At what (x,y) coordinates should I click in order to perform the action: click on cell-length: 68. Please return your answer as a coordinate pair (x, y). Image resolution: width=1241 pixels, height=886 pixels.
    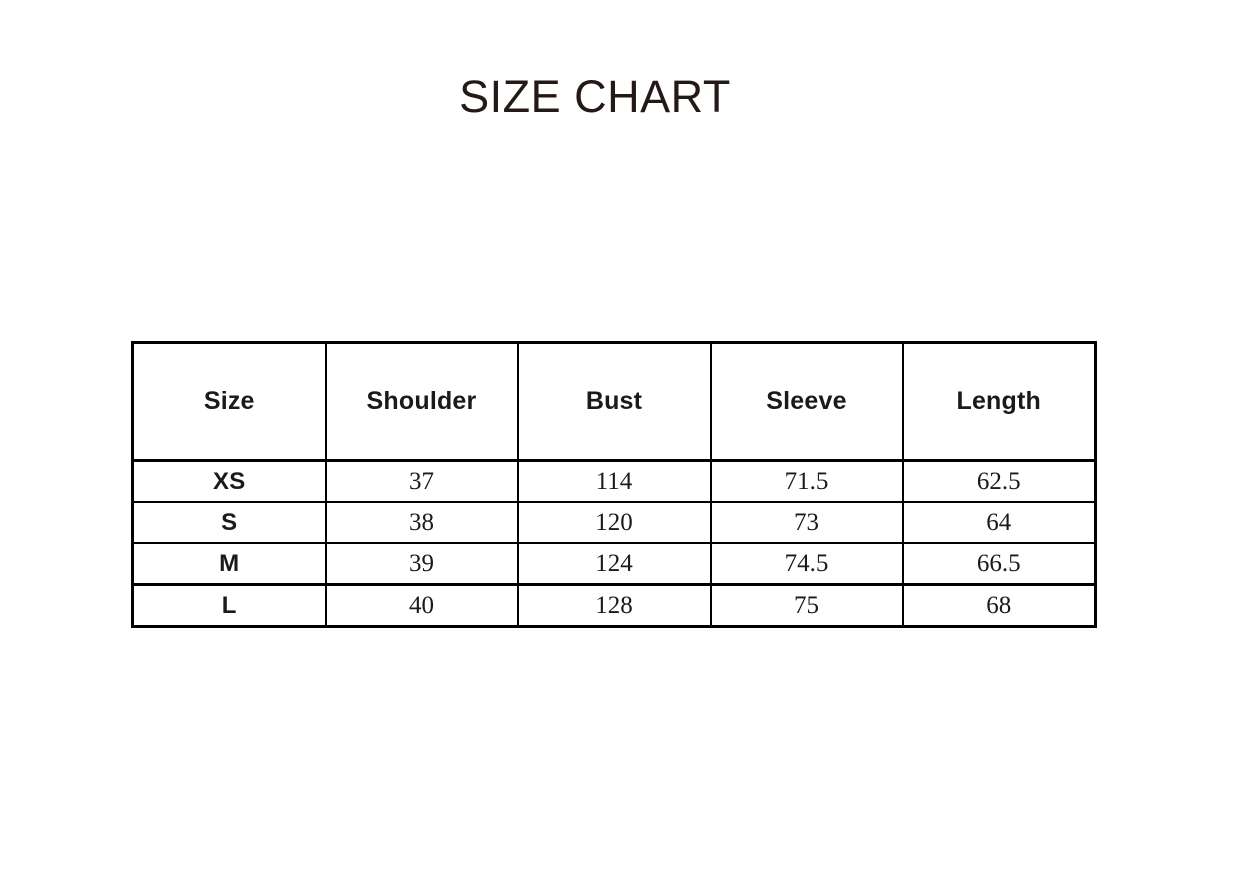
    Looking at the image, I should click on (999, 605).